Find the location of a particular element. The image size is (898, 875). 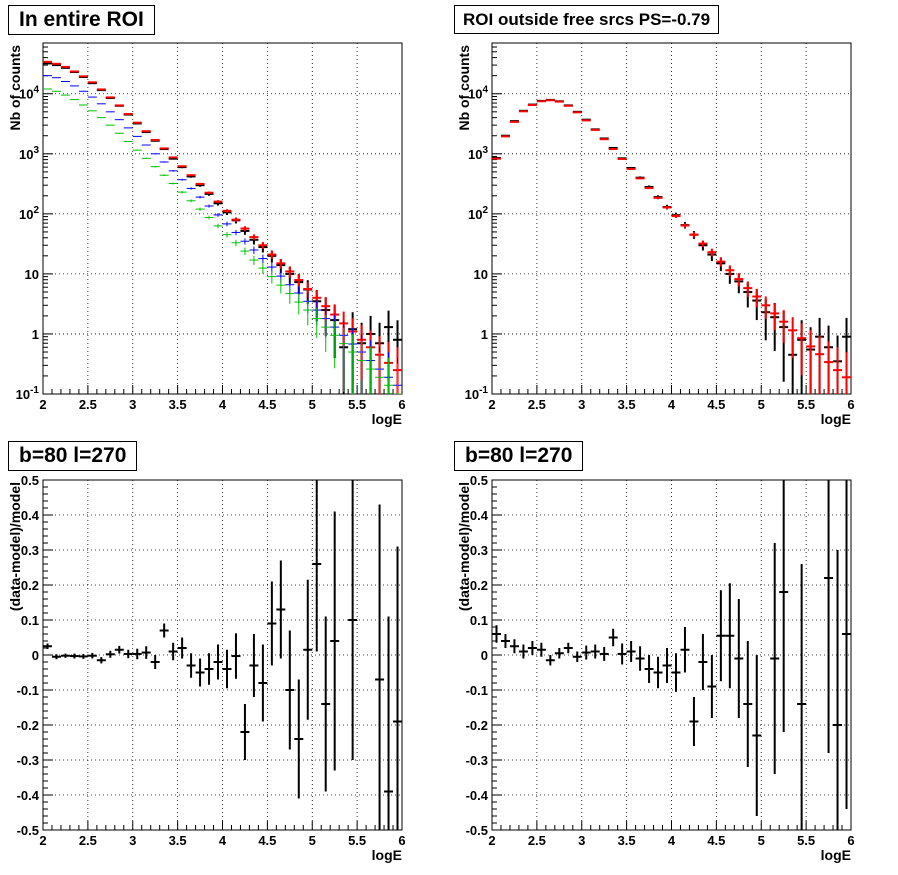

plot-data is located at coordinates (671, 246).